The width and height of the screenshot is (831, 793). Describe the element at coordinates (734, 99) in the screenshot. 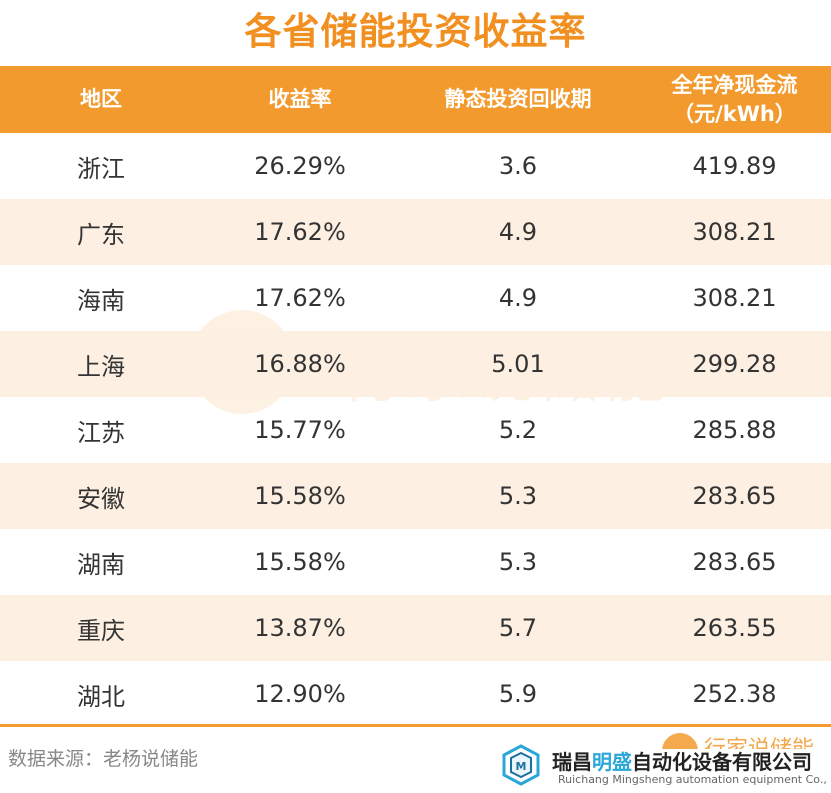

I see `header-cashflow: 全年净现金流 （元/kWh）` at that location.